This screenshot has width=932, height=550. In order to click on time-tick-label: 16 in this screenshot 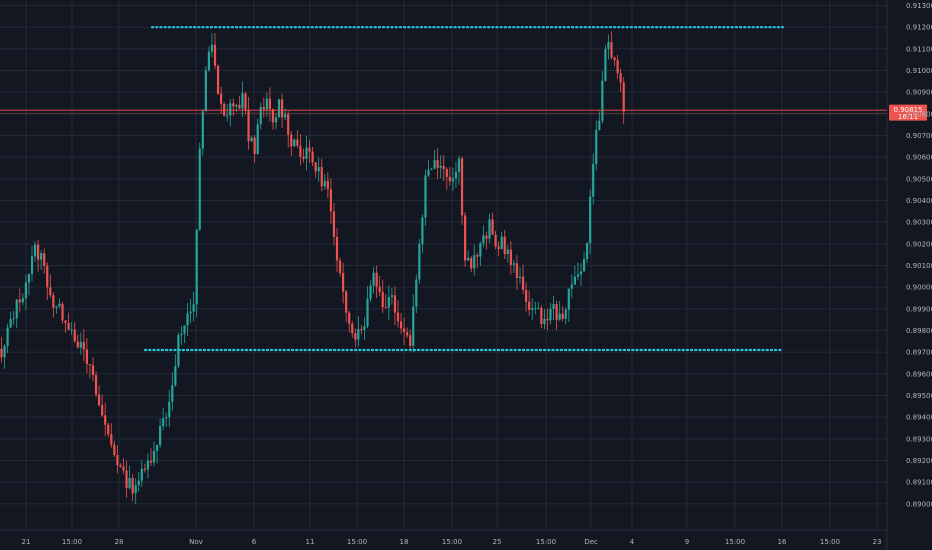, I will do `click(782, 542)`.